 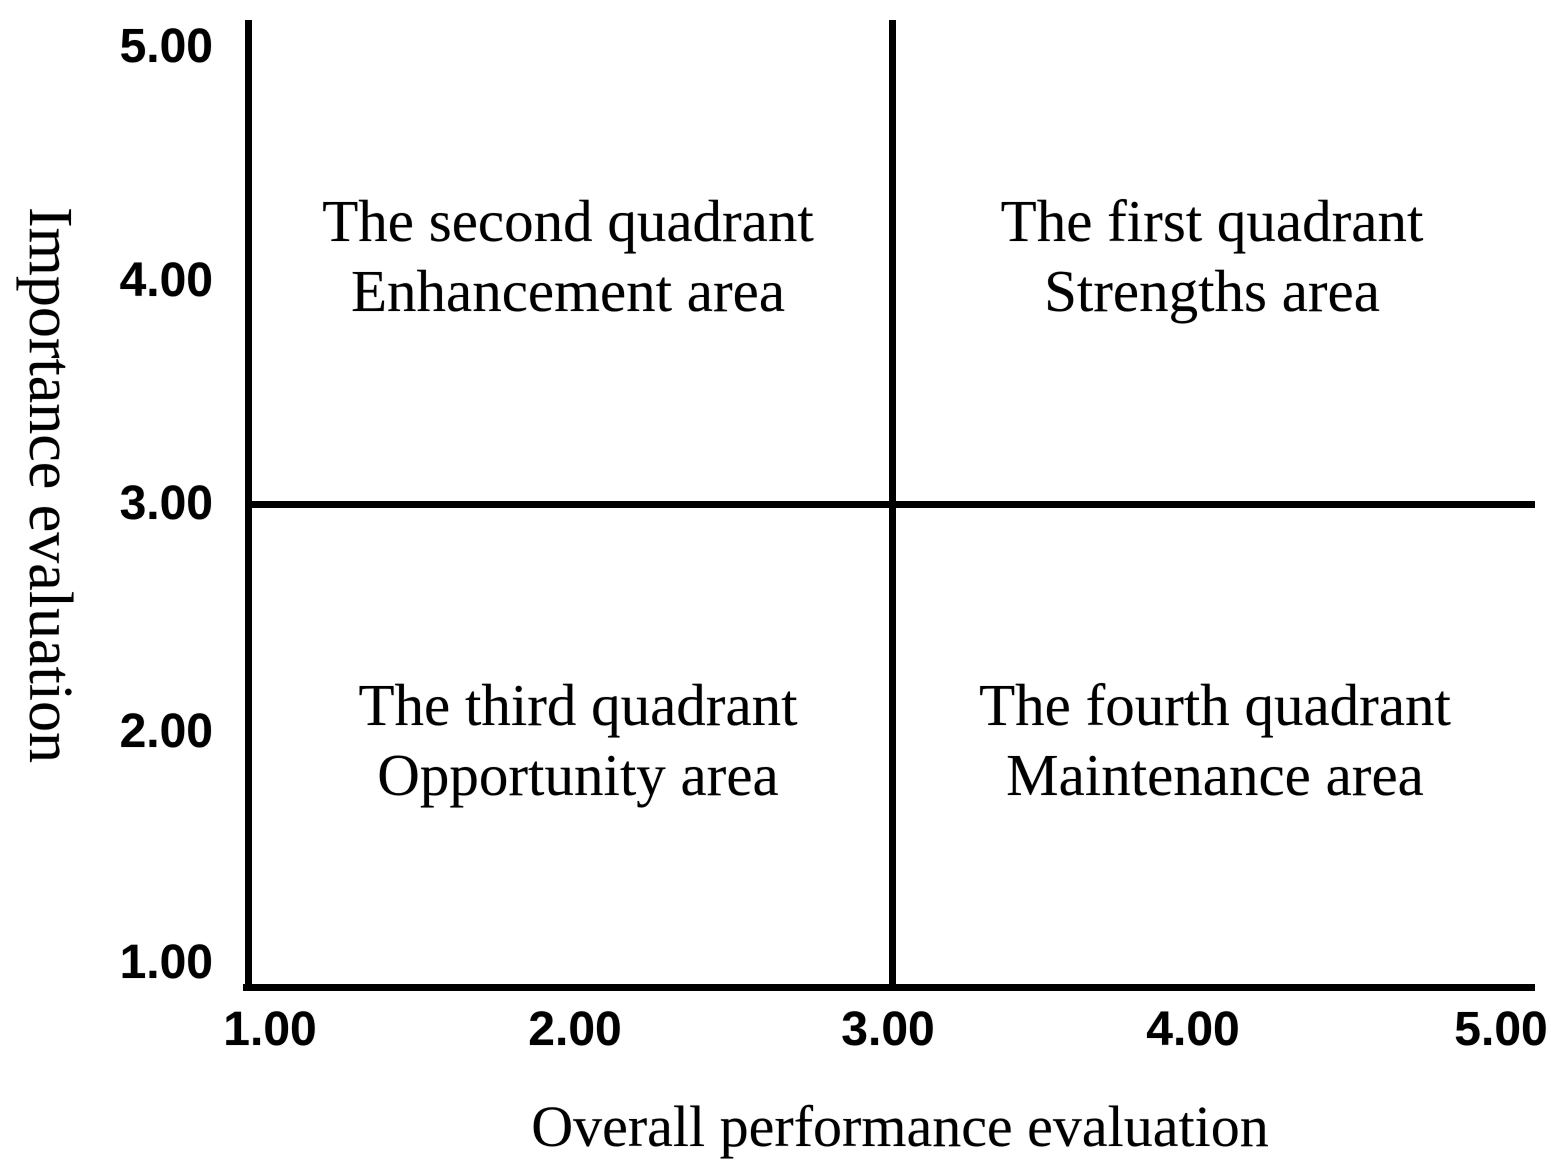 What do you see at coordinates (578, 705) in the screenshot?
I see `quadrant-third-line1: The third quadrant` at bounding box center [578, 705].